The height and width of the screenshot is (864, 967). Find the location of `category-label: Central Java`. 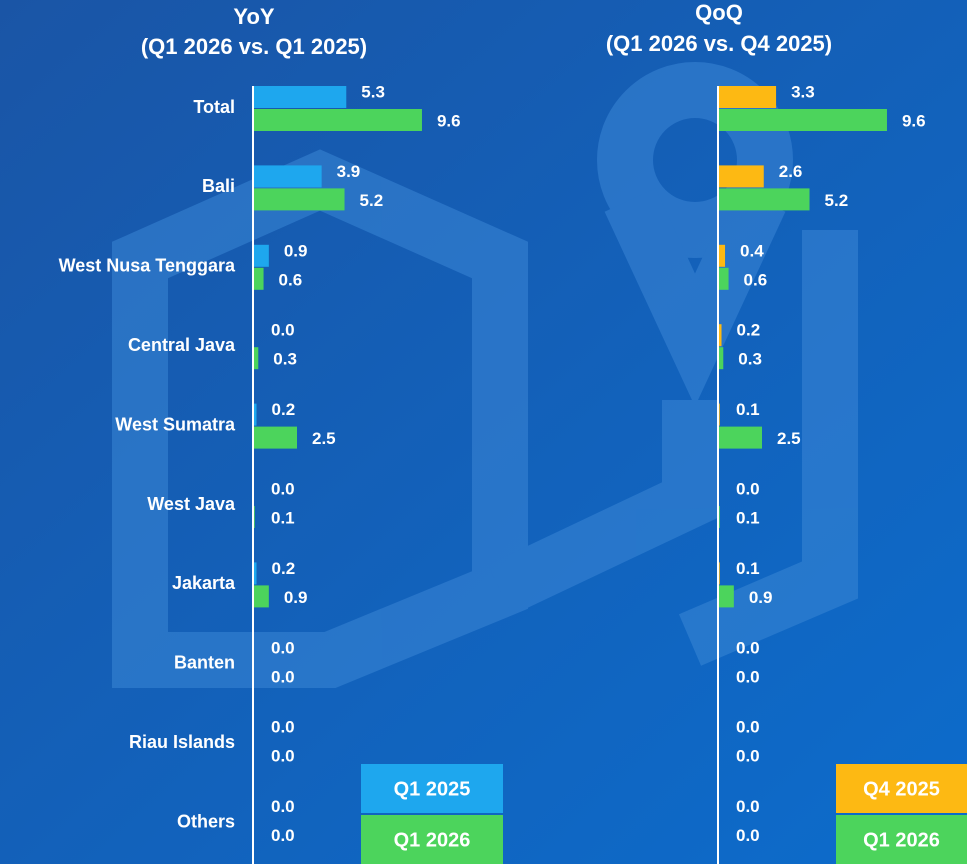

category-label: Central Java is located at coordinates (182, 345).